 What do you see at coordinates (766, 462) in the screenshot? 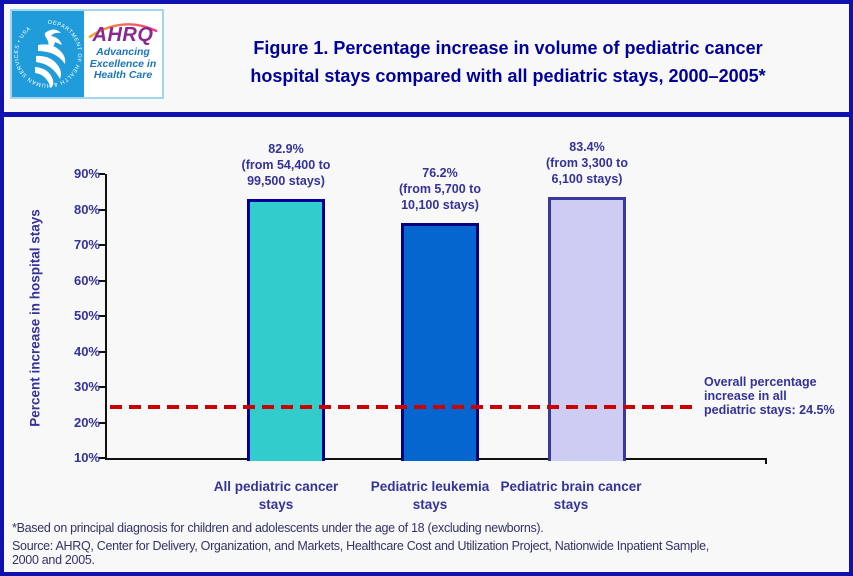
I see `x-axis-end-tick` at bounding box center [766, 462].